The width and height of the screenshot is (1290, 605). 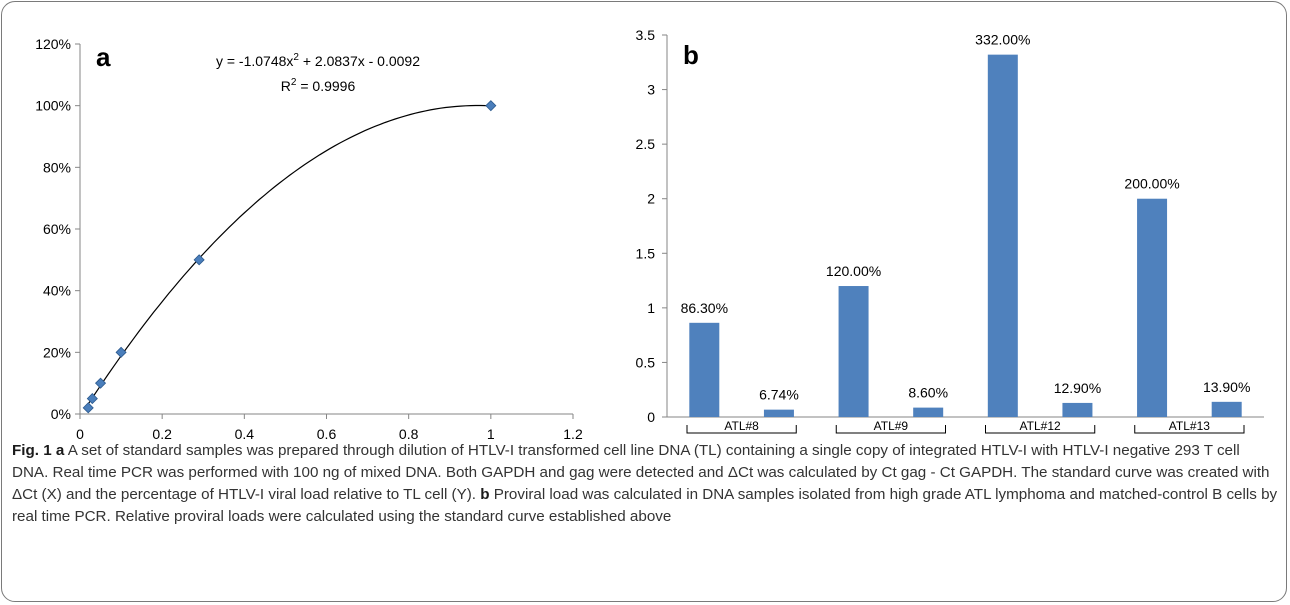 I want to click on x-tick-label: 0.4, so click(x=245, y=433).